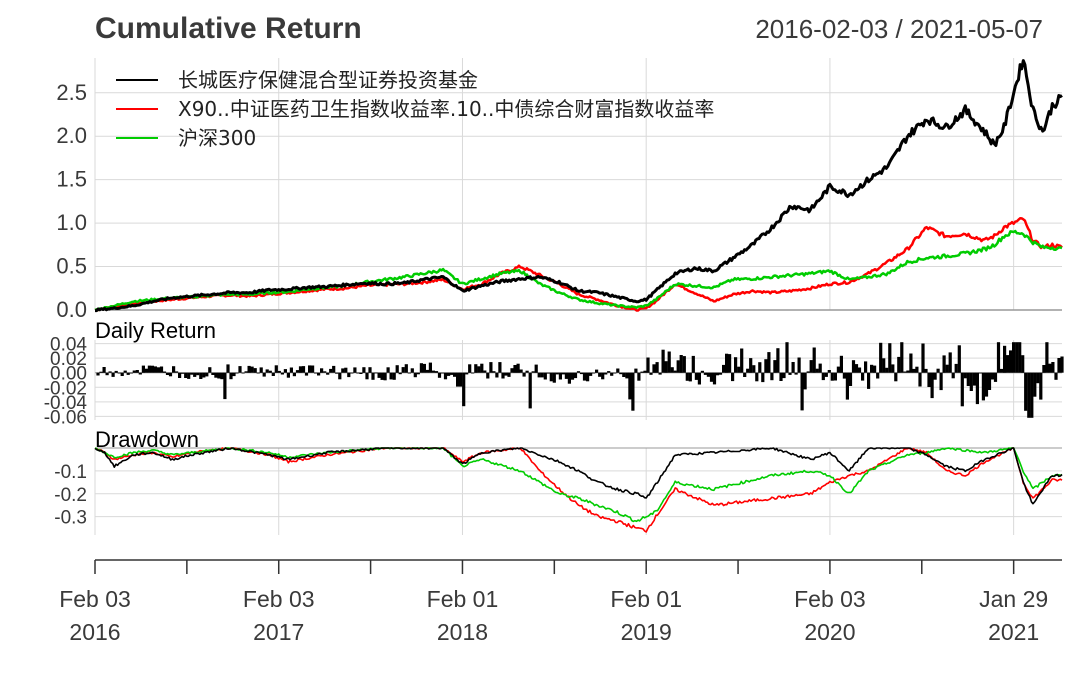 The width and height of the screenshot is (1080, 674). What do you see at coordinates (71, 222) in the screenshot?
I see `y-tick-label: 1.0` at bounding box center [71, 222].